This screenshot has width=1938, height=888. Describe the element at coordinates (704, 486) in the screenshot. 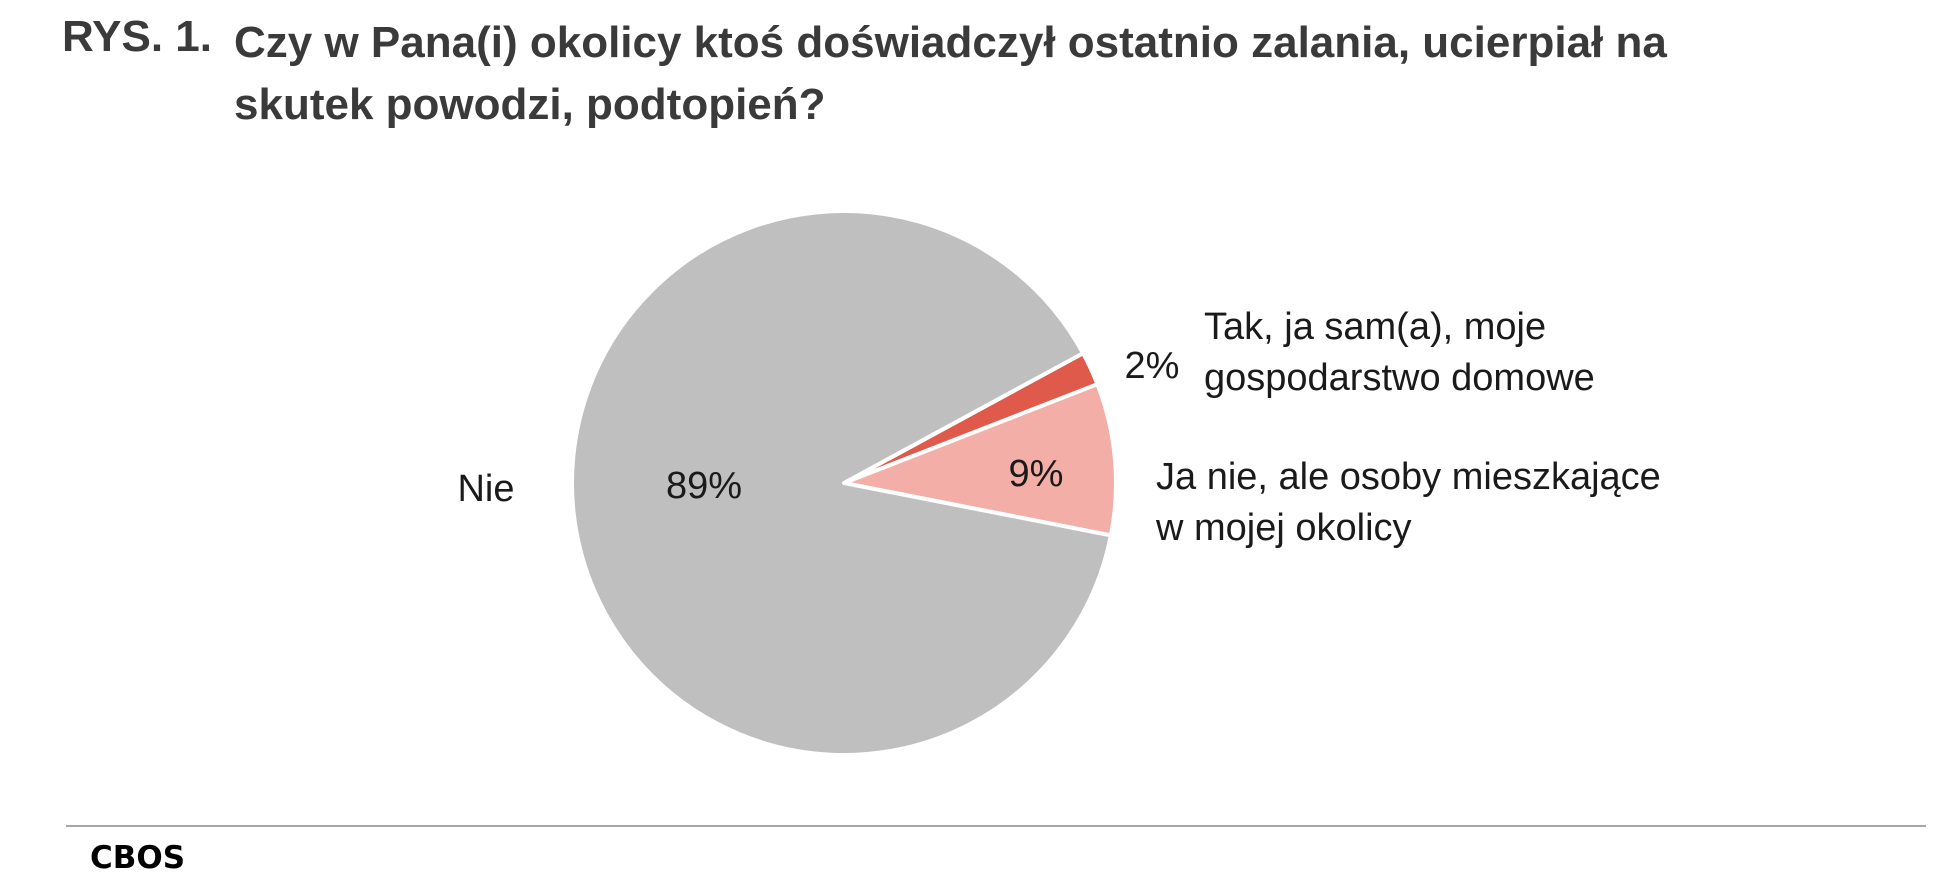

I see `slice-value-label: 89%` at that location.